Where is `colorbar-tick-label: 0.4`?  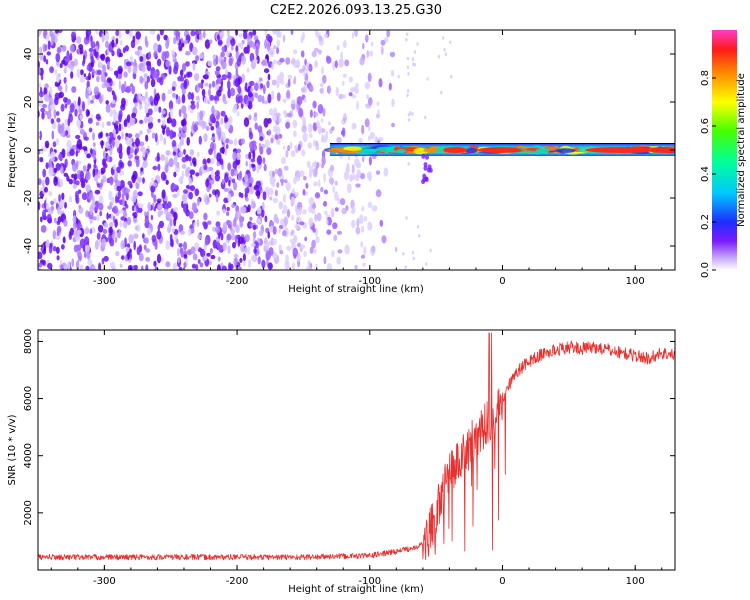 colorbar-tick-label: 0.4 is located at coordinates (705, 174).